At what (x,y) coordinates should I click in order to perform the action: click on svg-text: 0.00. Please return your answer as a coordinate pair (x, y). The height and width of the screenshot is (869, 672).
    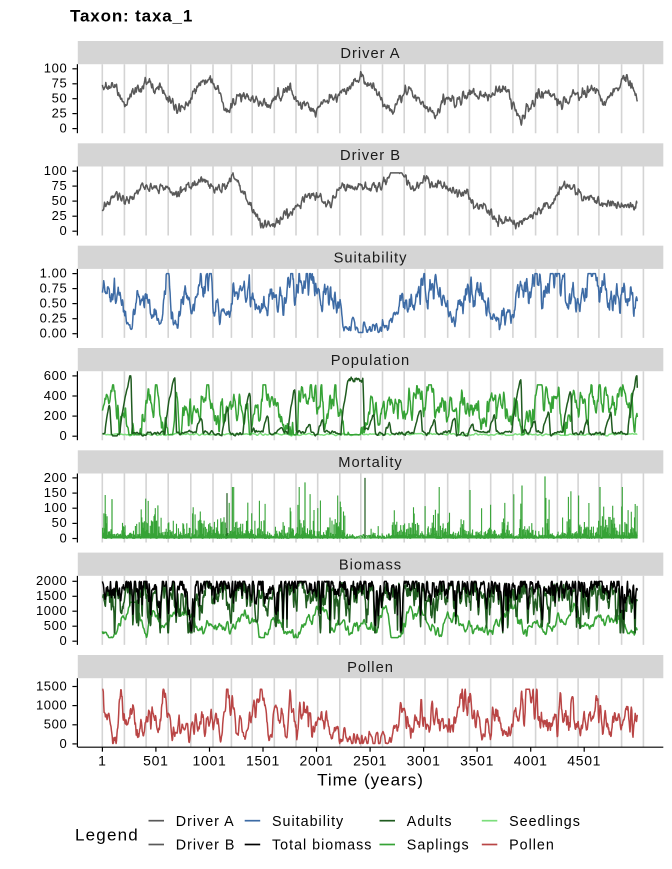
    Looking at the image, I should click on (54, 333).